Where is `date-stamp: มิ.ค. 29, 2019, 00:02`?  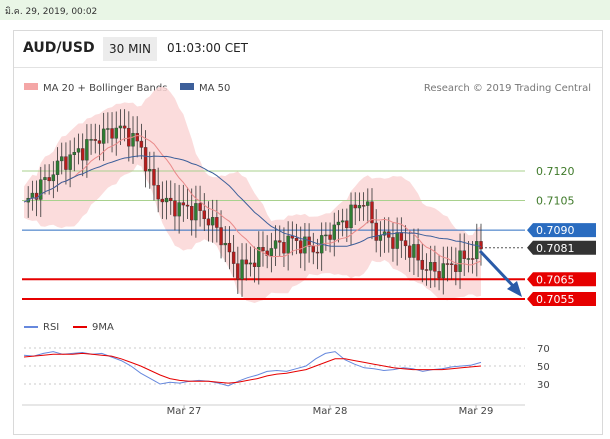 date-stamp: มิ.ค. 29, 2019, 00:02 is located at coordinates (51, 12).